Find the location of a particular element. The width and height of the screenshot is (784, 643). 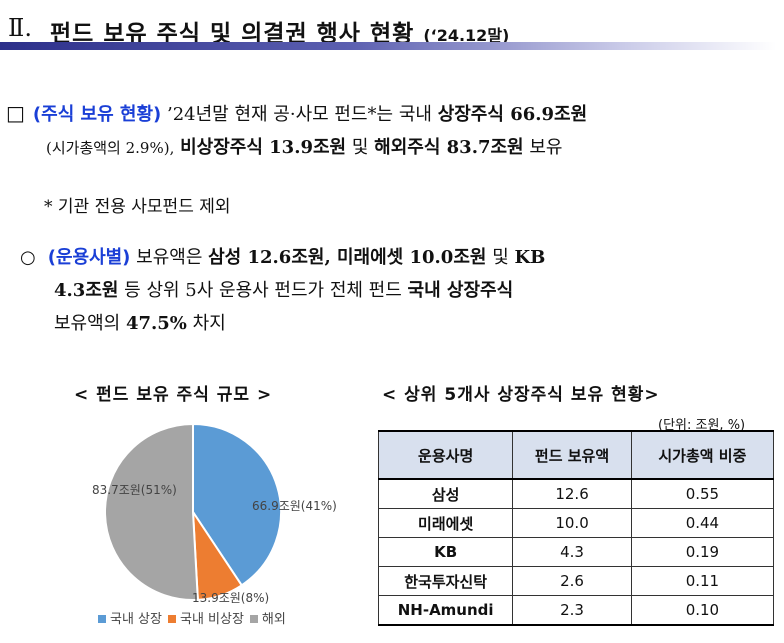

manager-line-1: ○ (운용사별) 보유액은 삼성 12.6조원, 미래에셋 10.0조원 및 KB is located at coordinates (400, 257).